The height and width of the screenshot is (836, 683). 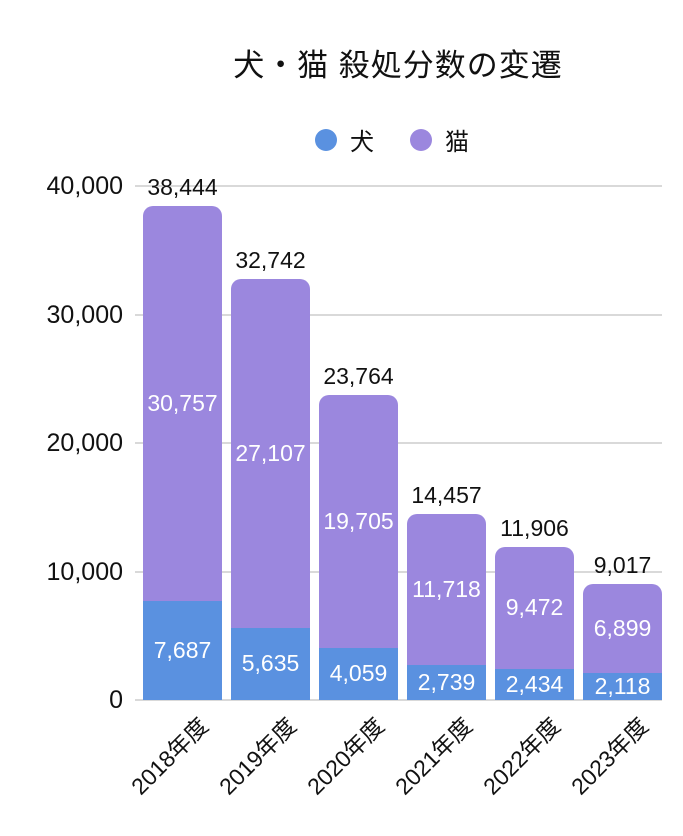 I want to click on bar-column: 9,017 6,899 2,118, so click(x=622, y=627).